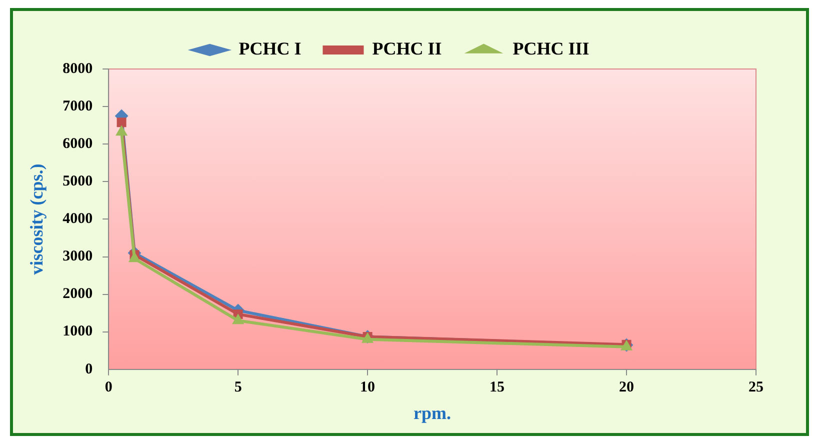  Describe the element at coordinates (77, 256) in the screenshot. I see `y-tick-label: 3000` at that location.